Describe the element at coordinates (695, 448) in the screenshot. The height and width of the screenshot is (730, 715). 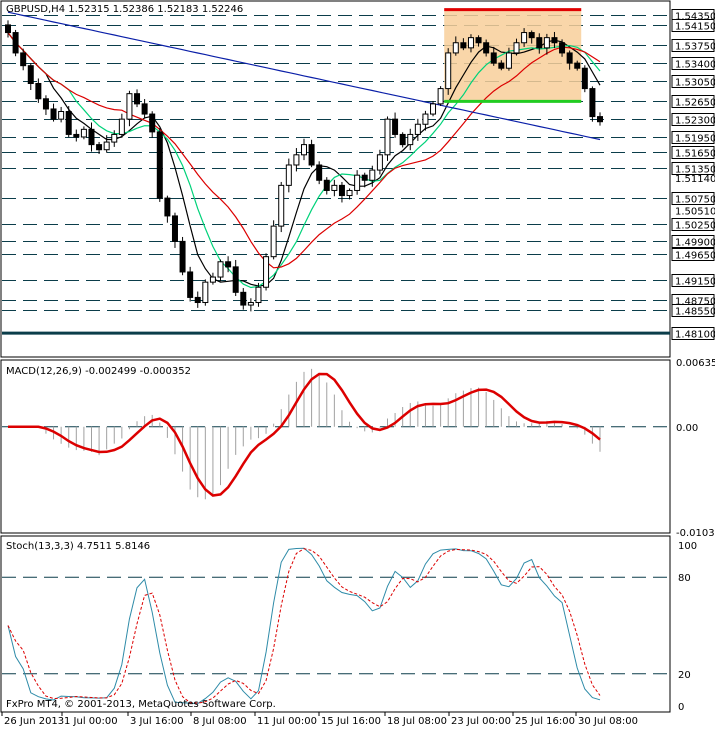
I see `macd-axis: 0.006353 0.00 -0.010328` at that location.